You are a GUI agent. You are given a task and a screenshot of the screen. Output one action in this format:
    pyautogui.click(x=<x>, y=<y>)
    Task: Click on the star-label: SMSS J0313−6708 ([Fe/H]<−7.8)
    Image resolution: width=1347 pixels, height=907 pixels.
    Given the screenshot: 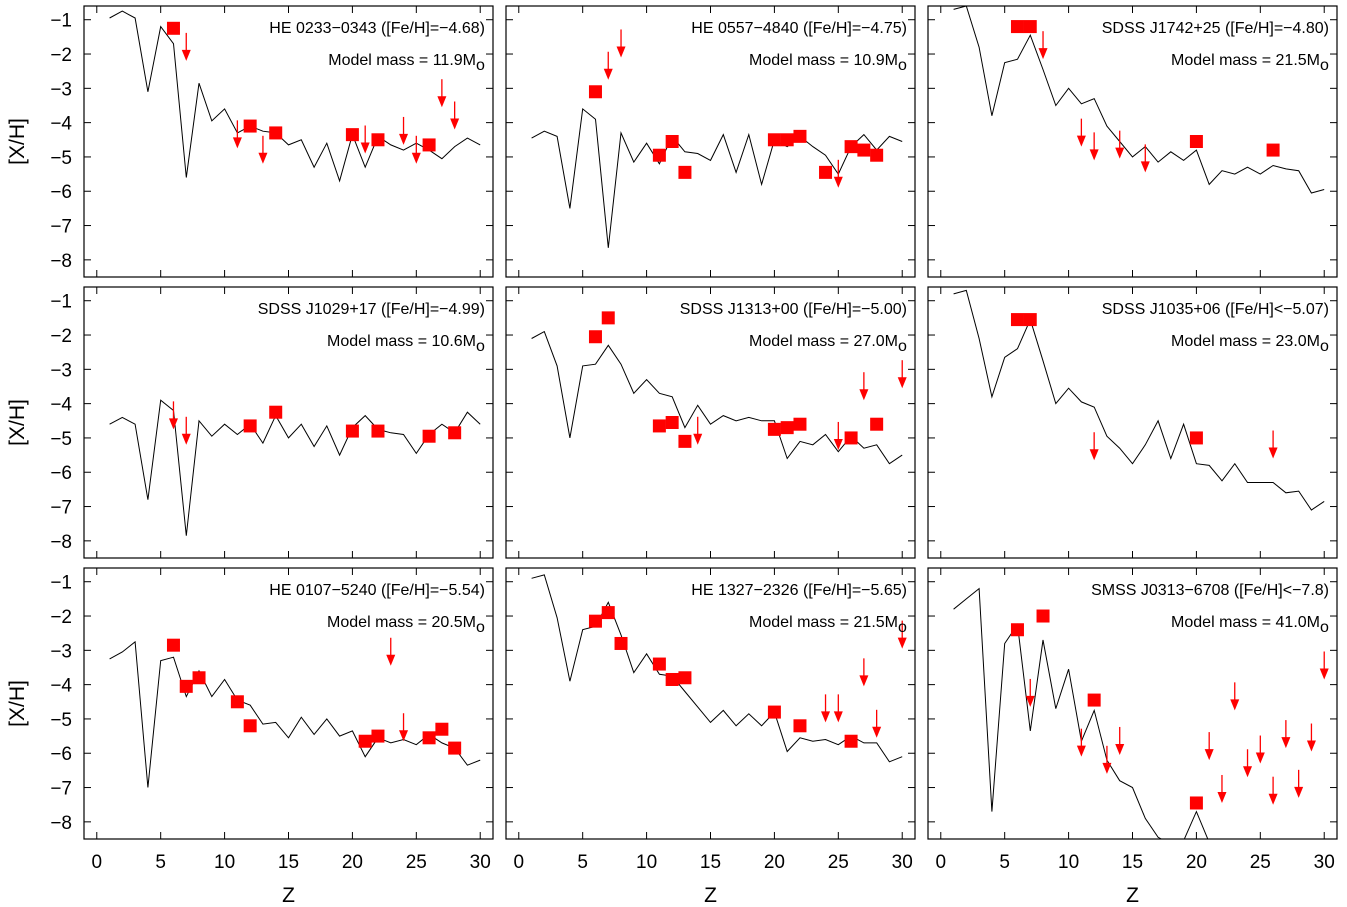 What is the action you would take?
    pyautogui.click(x=1210, y=590)
    